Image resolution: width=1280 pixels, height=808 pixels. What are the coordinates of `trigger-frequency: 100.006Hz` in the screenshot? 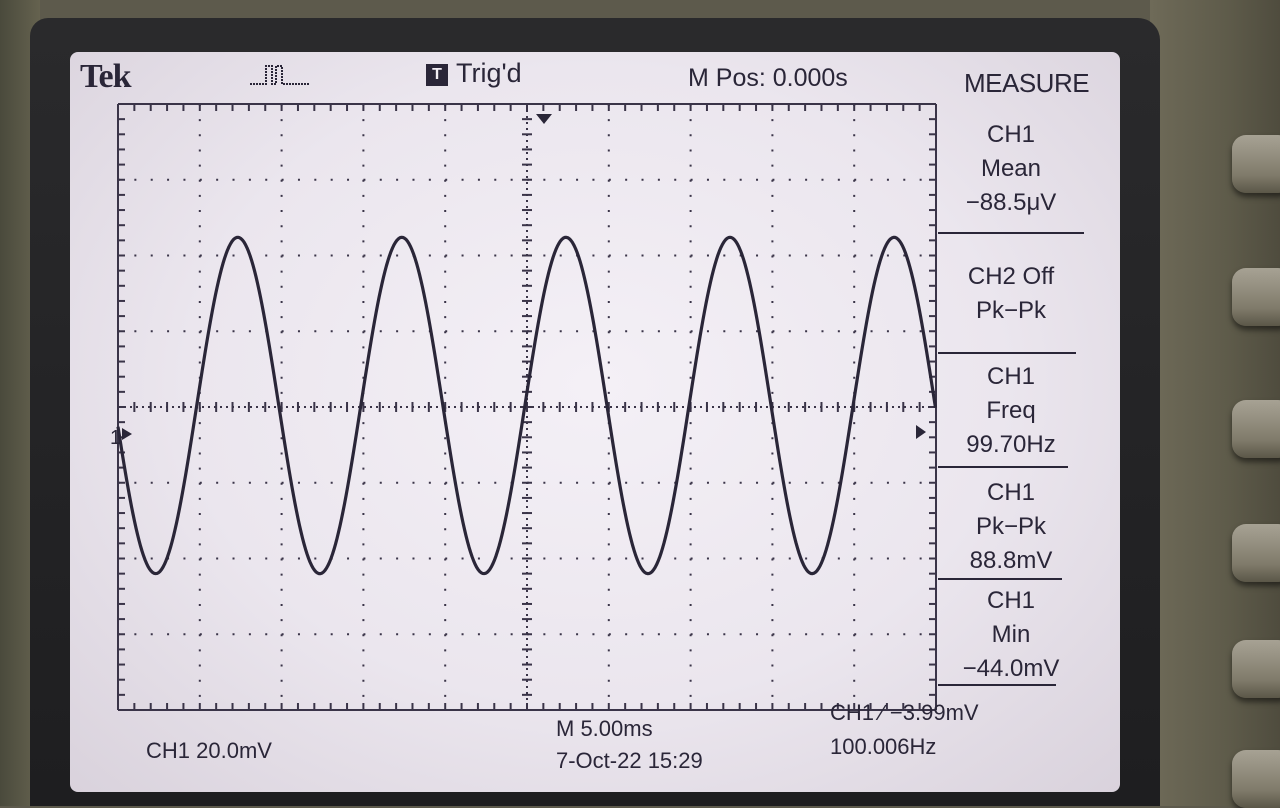 It's located at (883, 746).